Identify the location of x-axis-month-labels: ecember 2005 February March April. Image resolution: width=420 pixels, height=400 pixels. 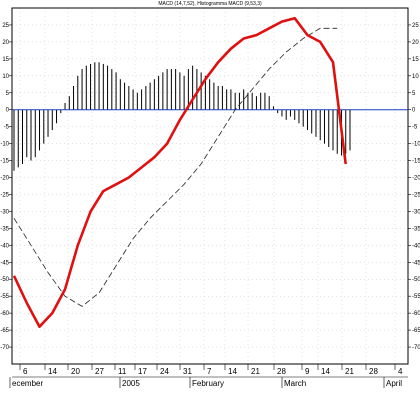
(207, 383).